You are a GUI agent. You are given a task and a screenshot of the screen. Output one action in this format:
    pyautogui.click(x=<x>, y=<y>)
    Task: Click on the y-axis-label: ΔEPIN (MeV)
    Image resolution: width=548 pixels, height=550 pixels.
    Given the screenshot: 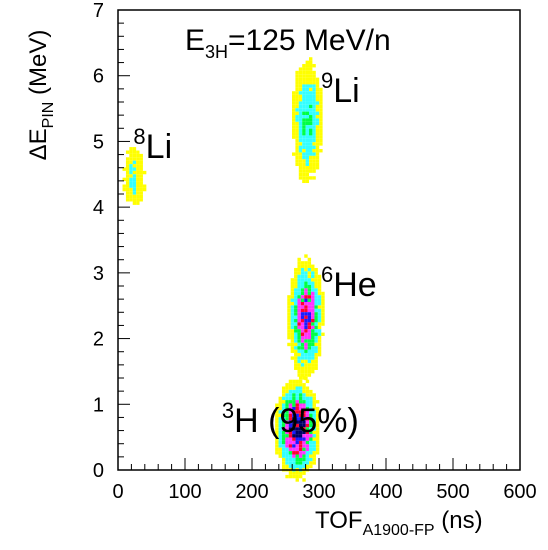 What is the action you would take?
    pyautogui.click(x=41, y=95)
    